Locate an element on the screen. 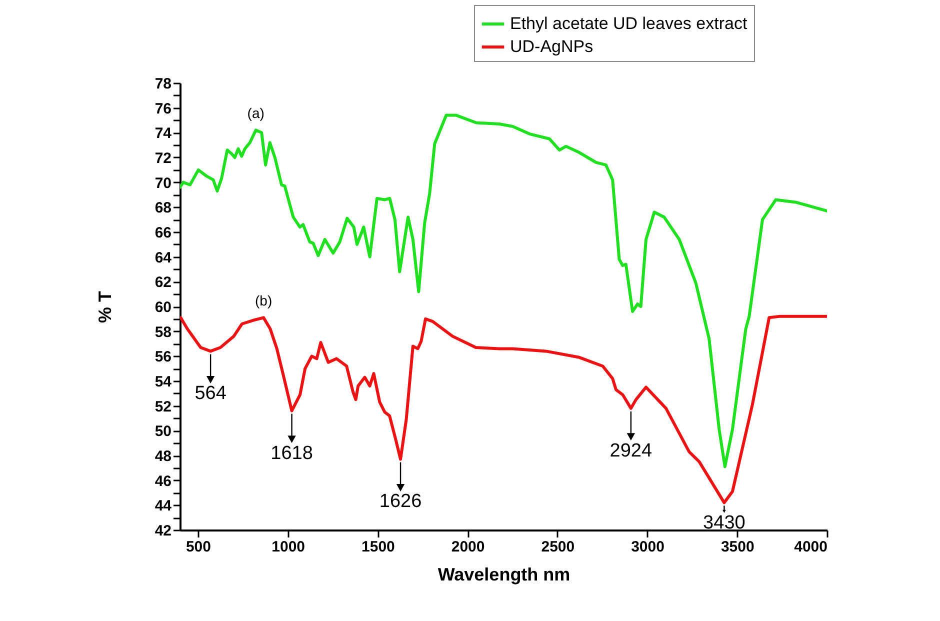 The width and height of the screenshot is (940, 621). y-tick-label: 56 is located at coordinates (163, 357).